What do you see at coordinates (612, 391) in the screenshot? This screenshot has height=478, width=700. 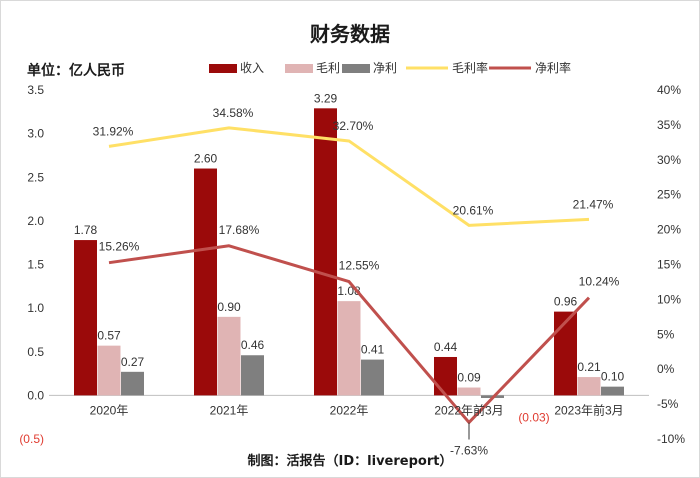 I see `bar-净利-4` at bounding box center [612, 391].